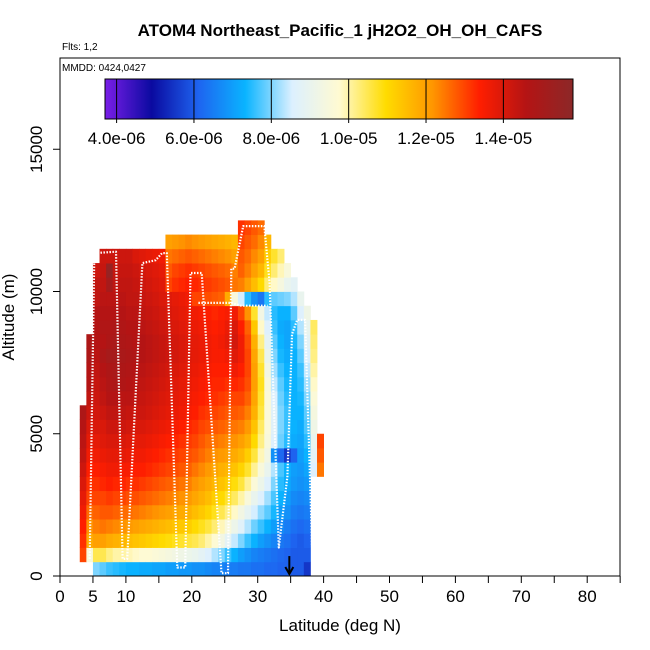 The width and height of the screenshot is (650, 650). What do you see at coordinates (36, 291) in the screenshot?
I see `y-tick-label: 10000` at bounding box center [36, 291].